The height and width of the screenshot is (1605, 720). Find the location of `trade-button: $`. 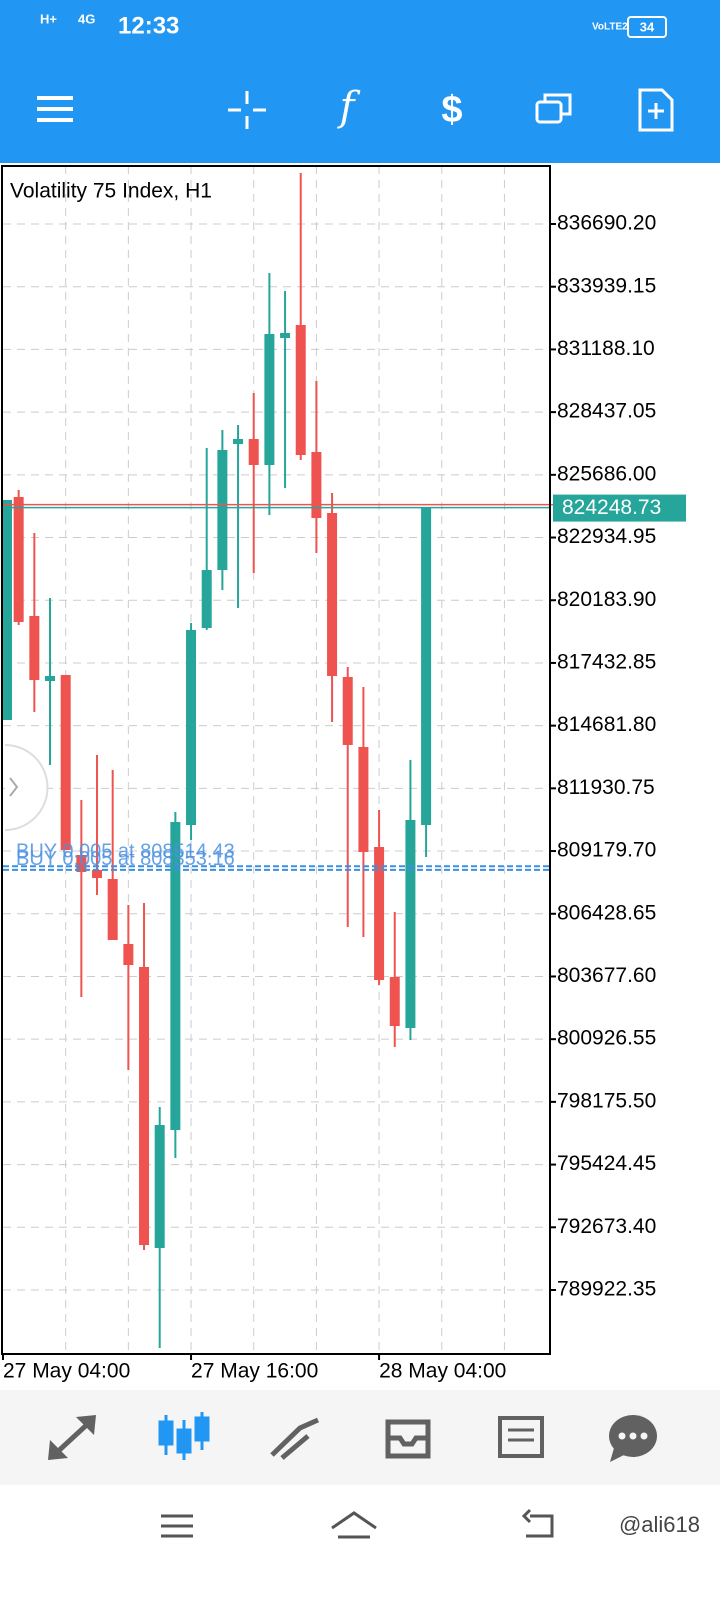

trade-button: $ is located at coordinates (451, 110).